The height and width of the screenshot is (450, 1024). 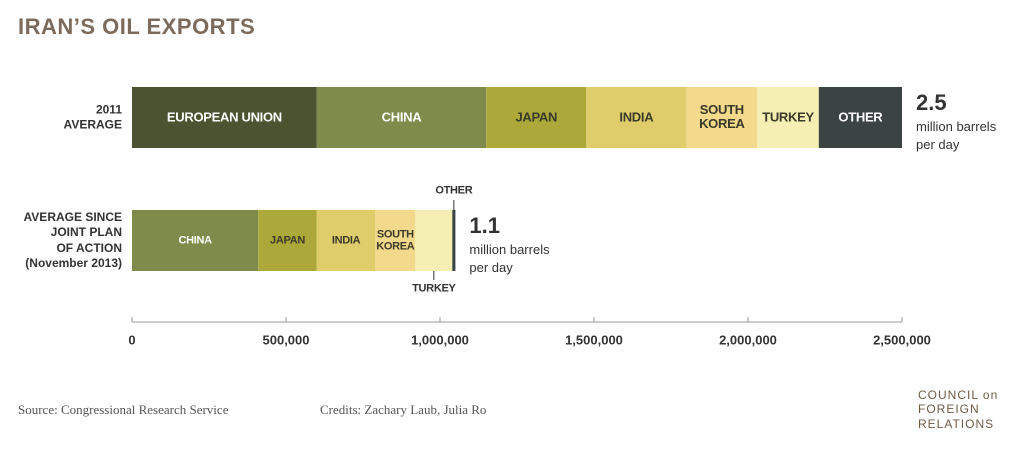 What do you see at coordinates (958, 409) in the screenshot?
I see `logo: COUNCIL on FOREIGN RELATIONS` at bounding box center [958, 409].